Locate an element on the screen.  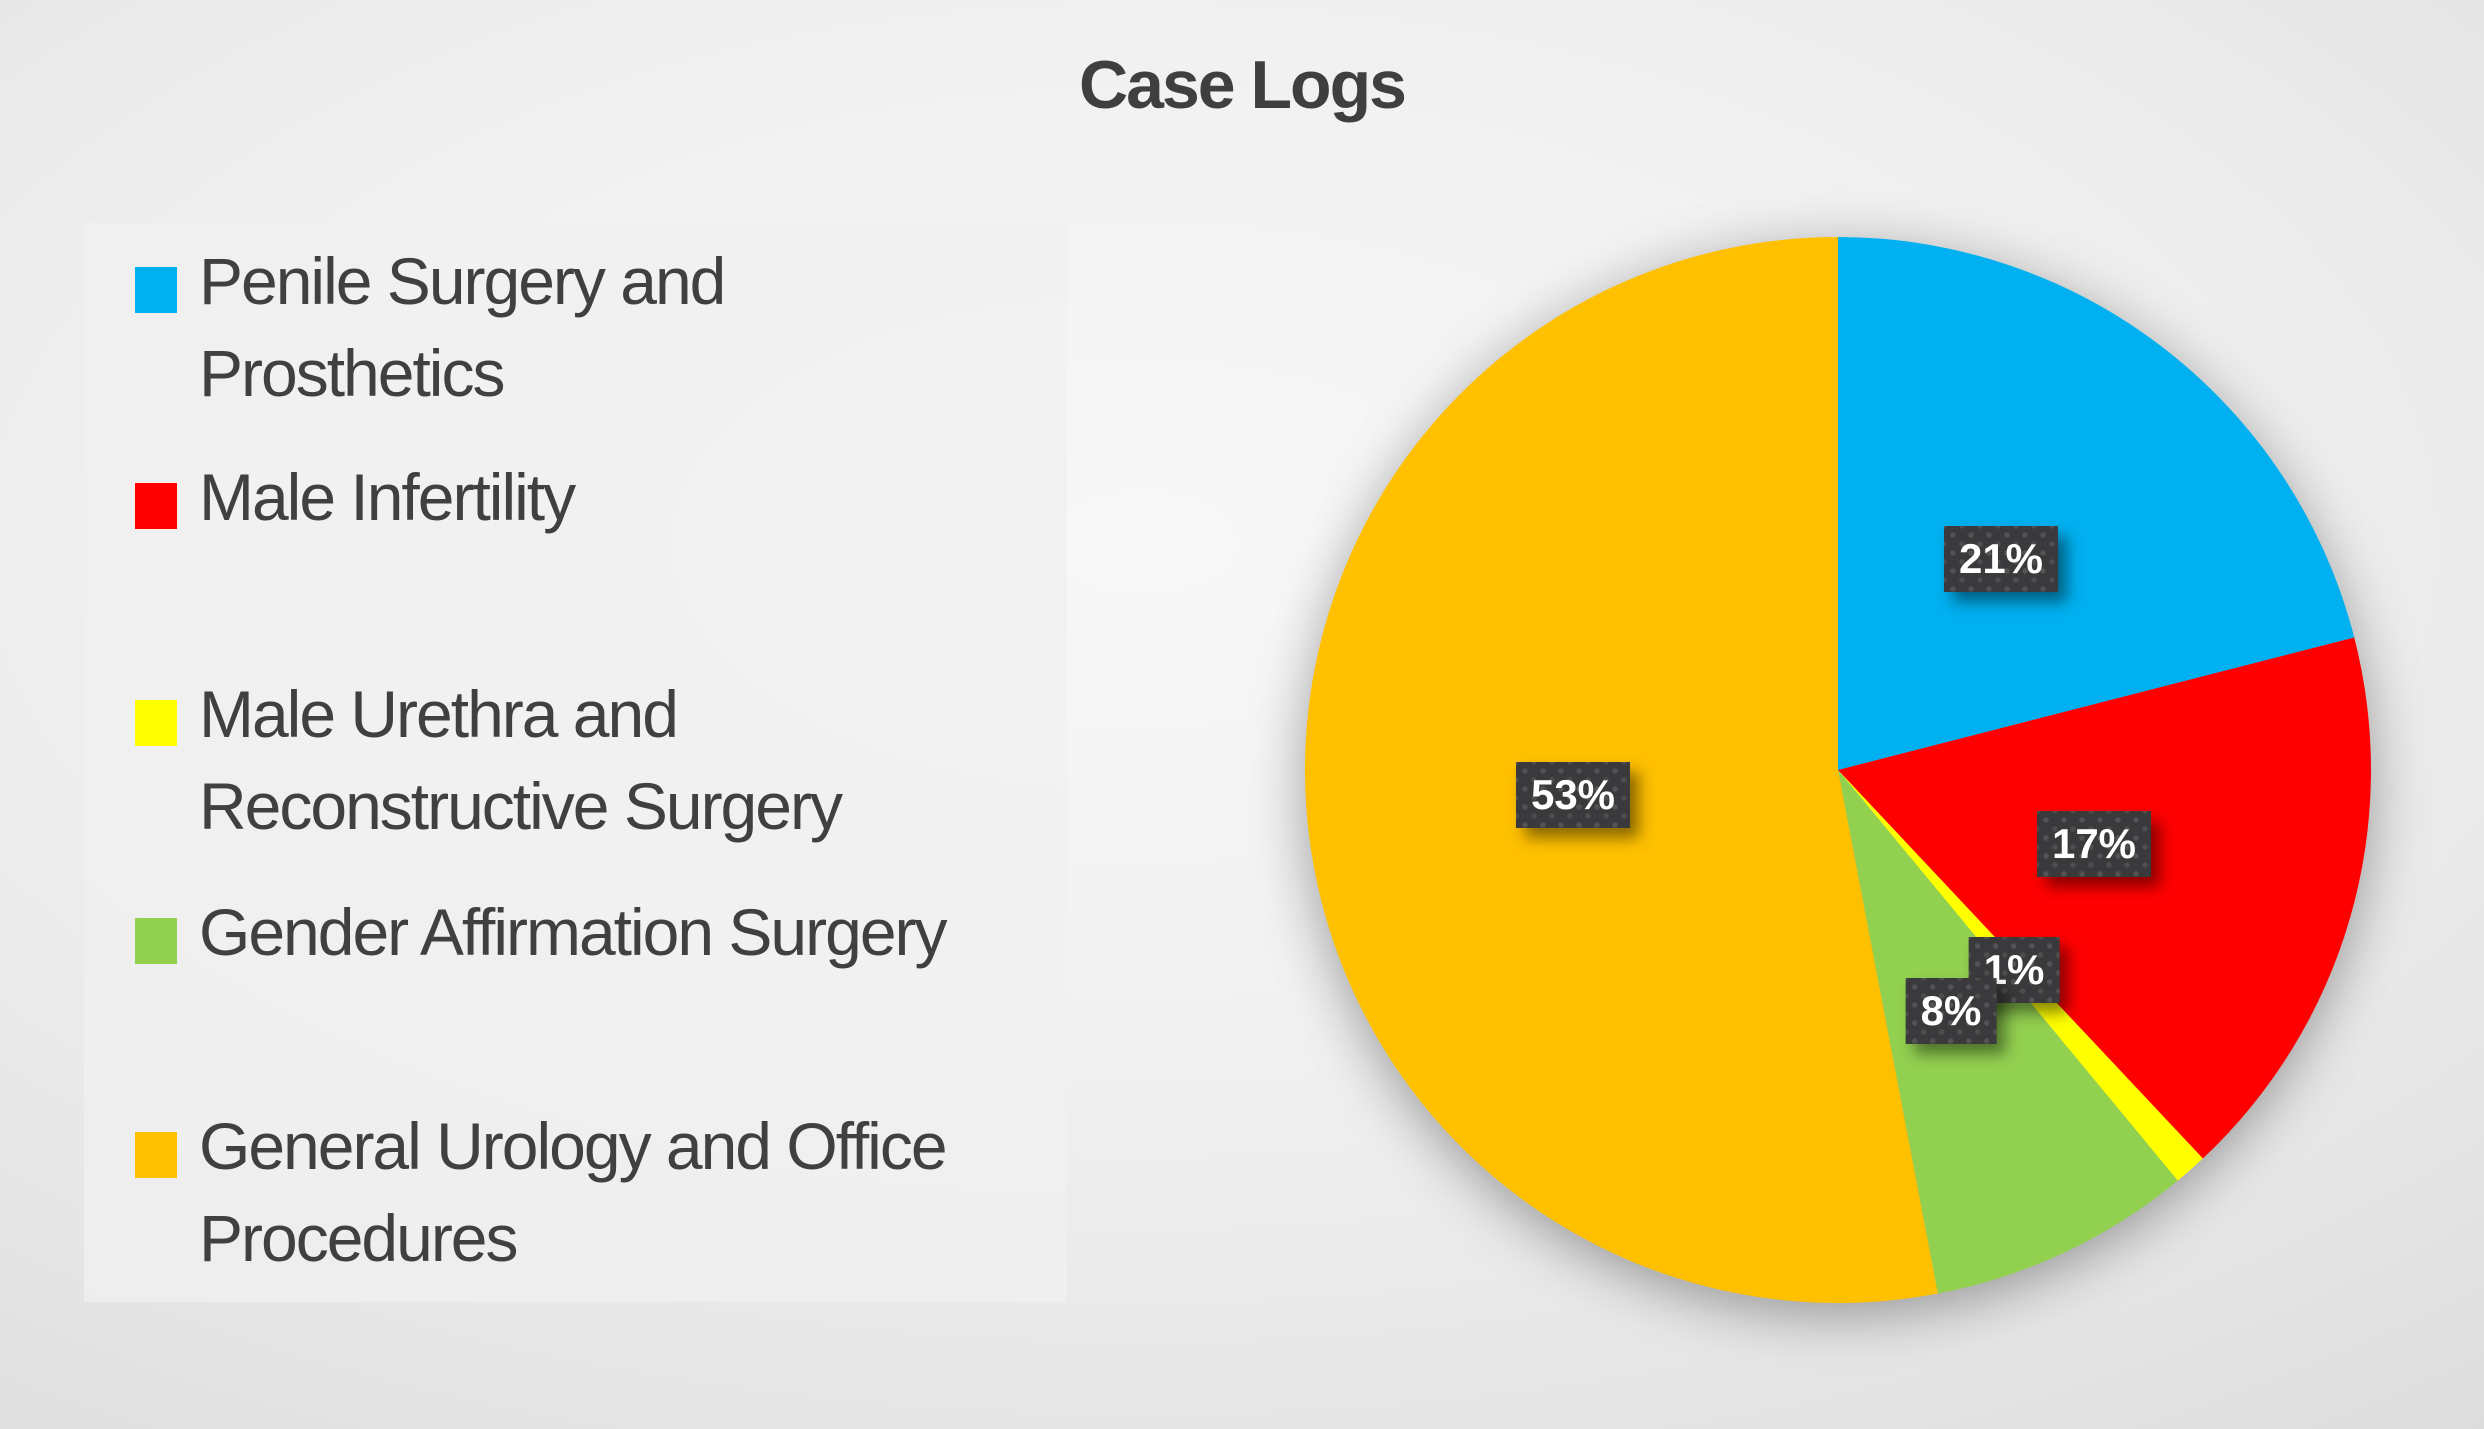
legend-item-4: Gender Affirmation Surgery is located at coordinates (541, 932).